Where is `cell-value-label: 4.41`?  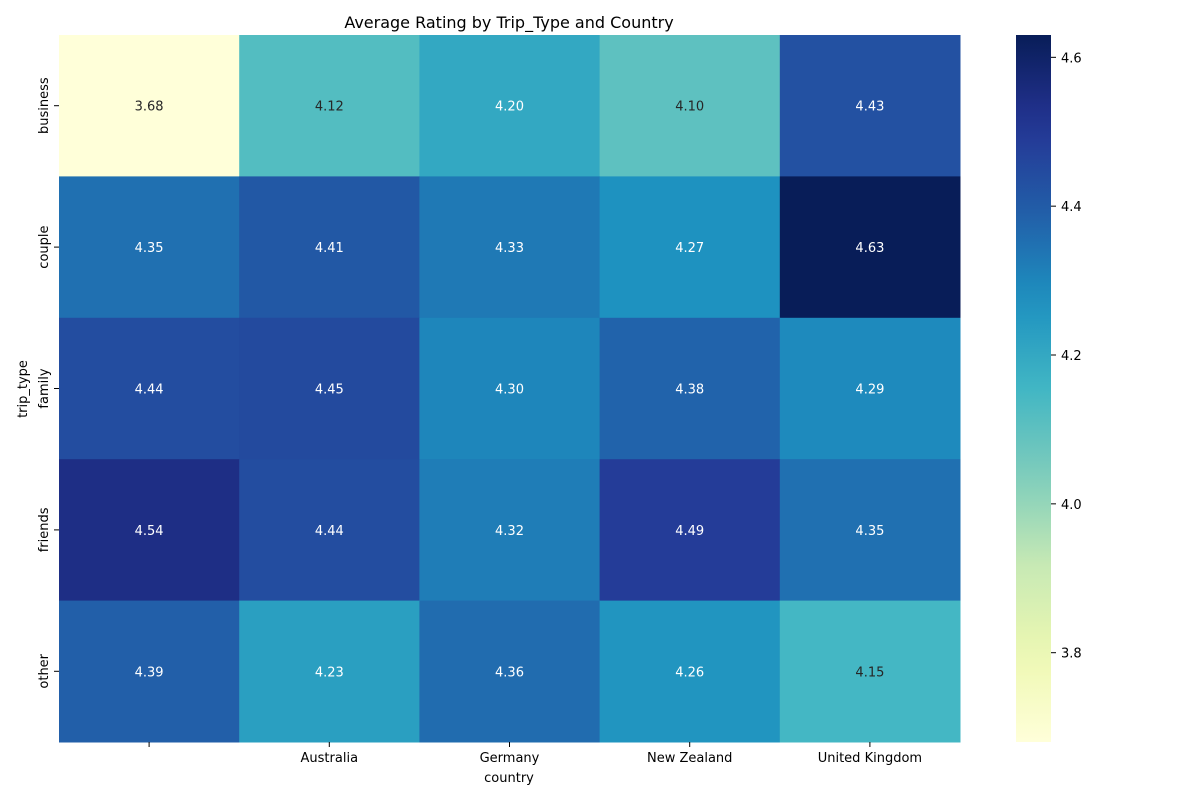
cell-value-label: 4.41 is located at coordinates (329, 248).